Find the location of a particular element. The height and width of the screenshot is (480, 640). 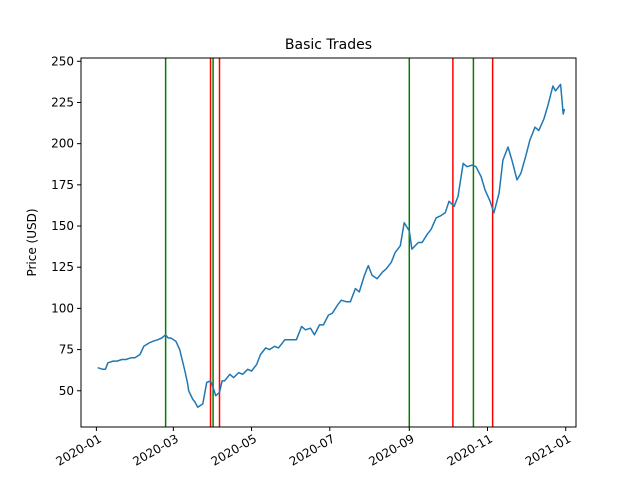

x-tick-label: 2020-07 is located at coordinates (312, 449).